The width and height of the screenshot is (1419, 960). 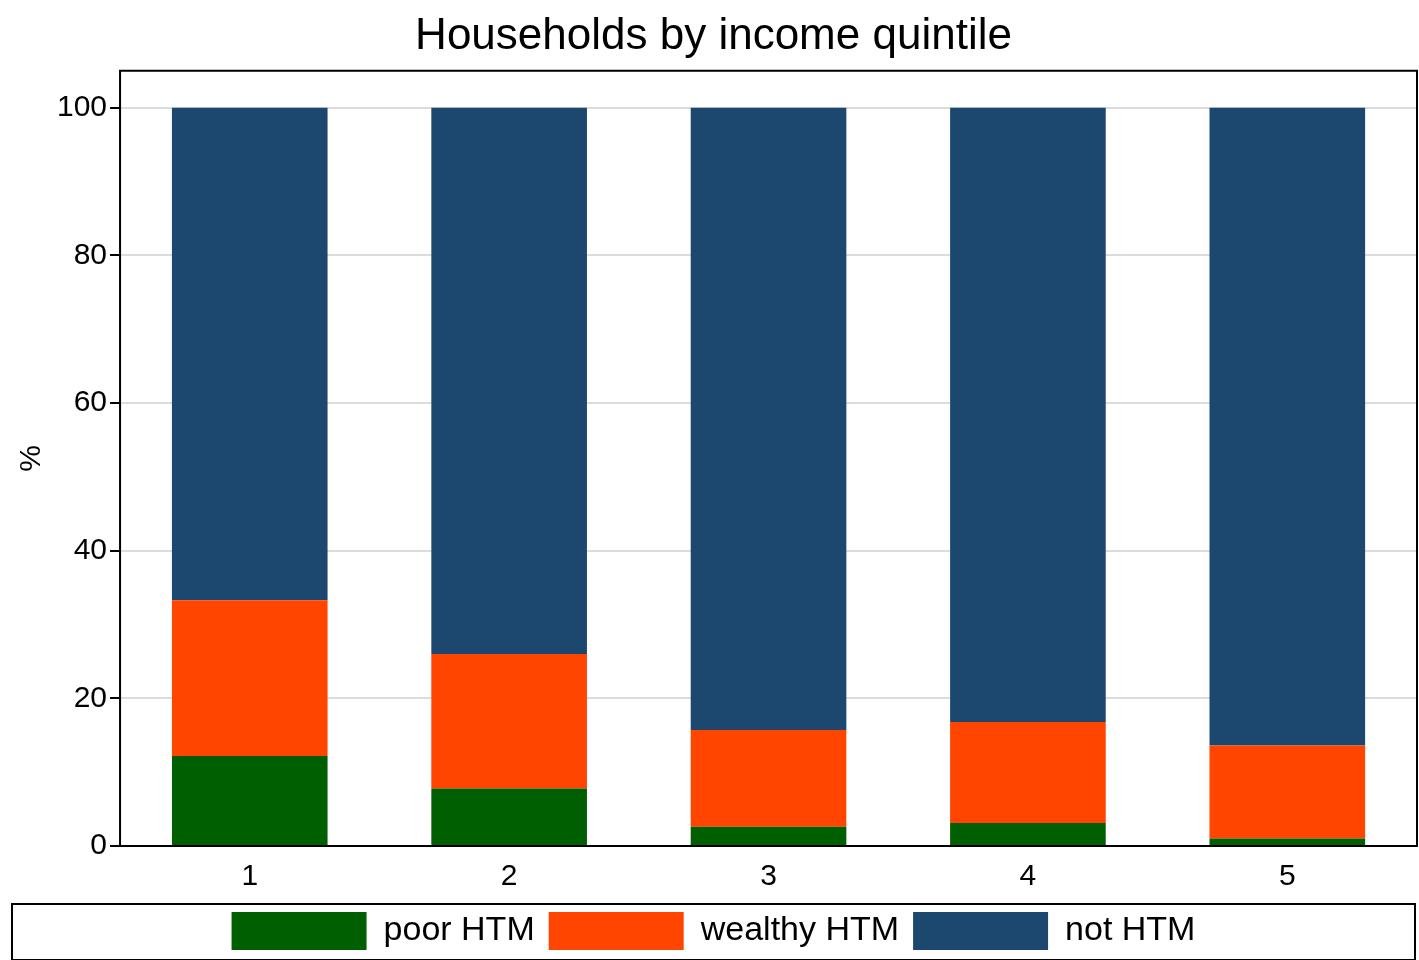 I want to click on y-axis-title: %, so click(x=30, y=458).